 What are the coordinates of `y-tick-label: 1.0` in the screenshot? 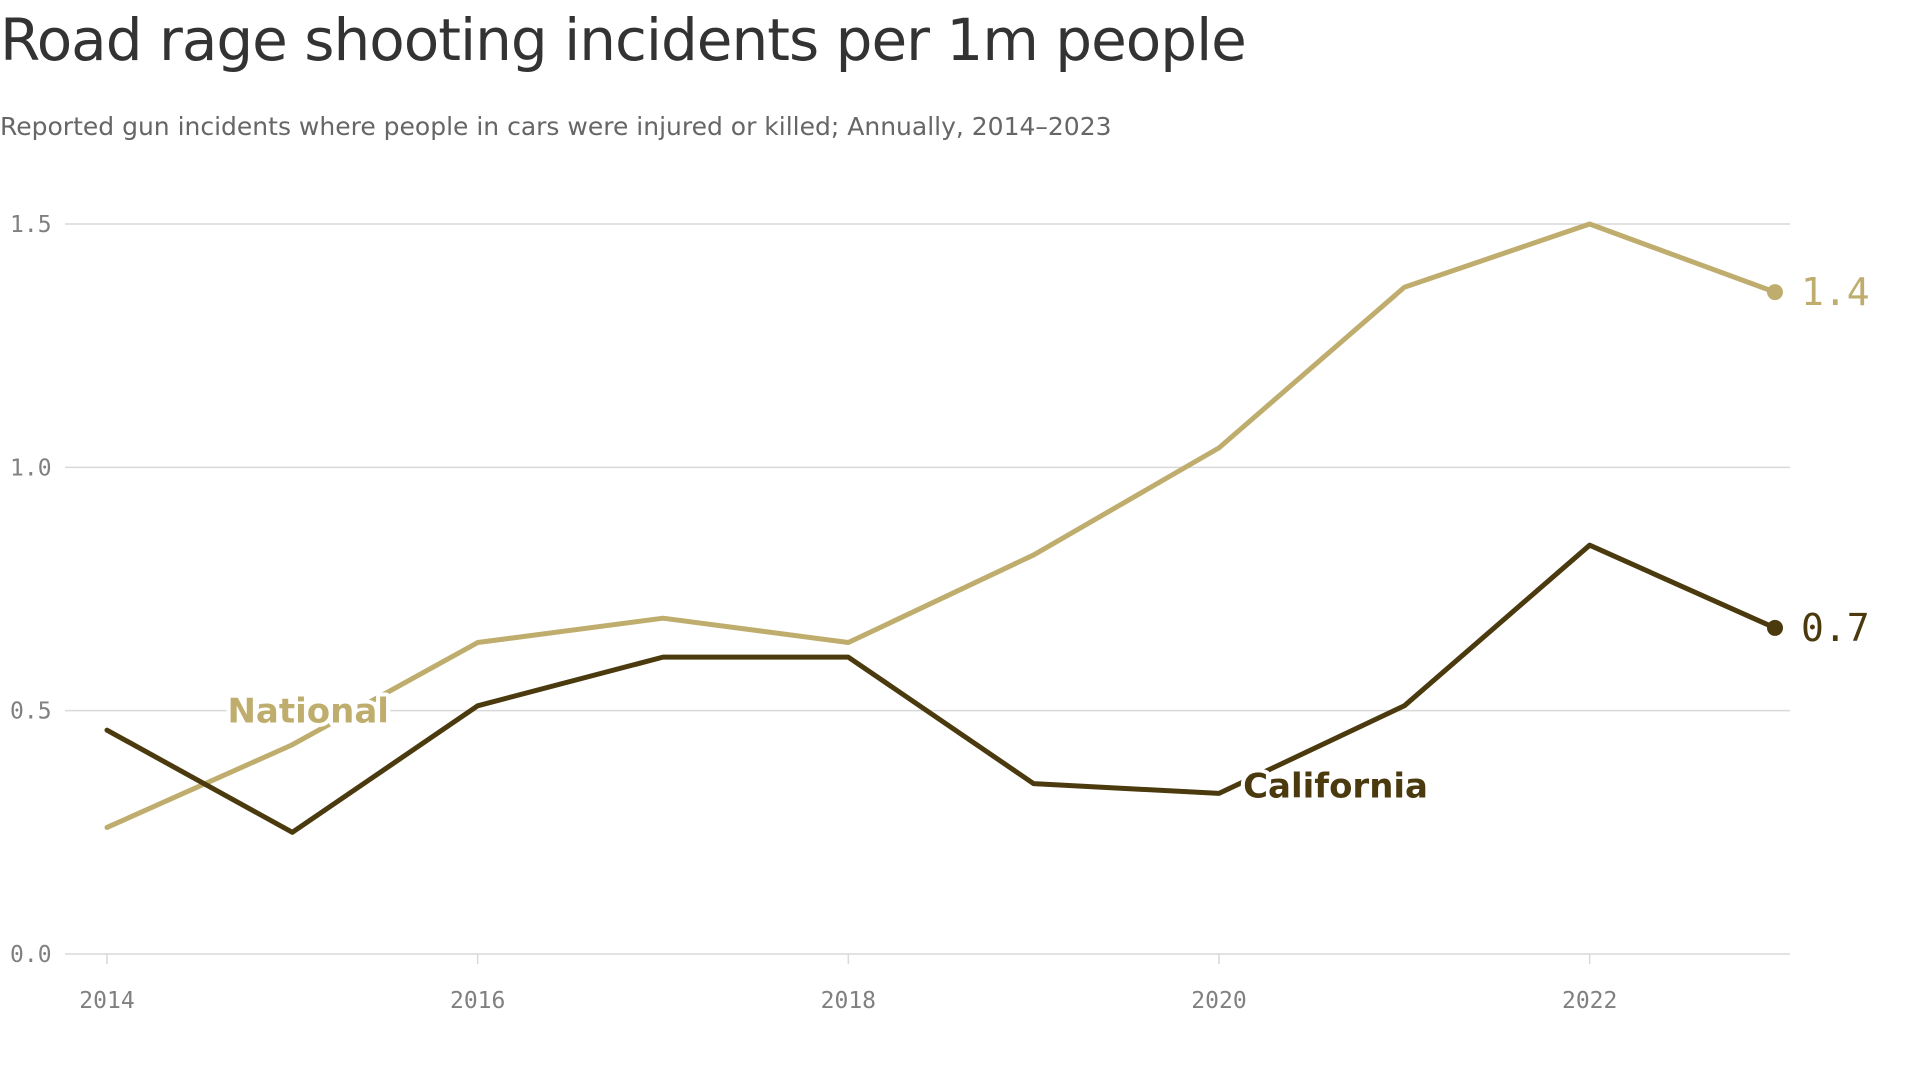 It's located at (31, 468).